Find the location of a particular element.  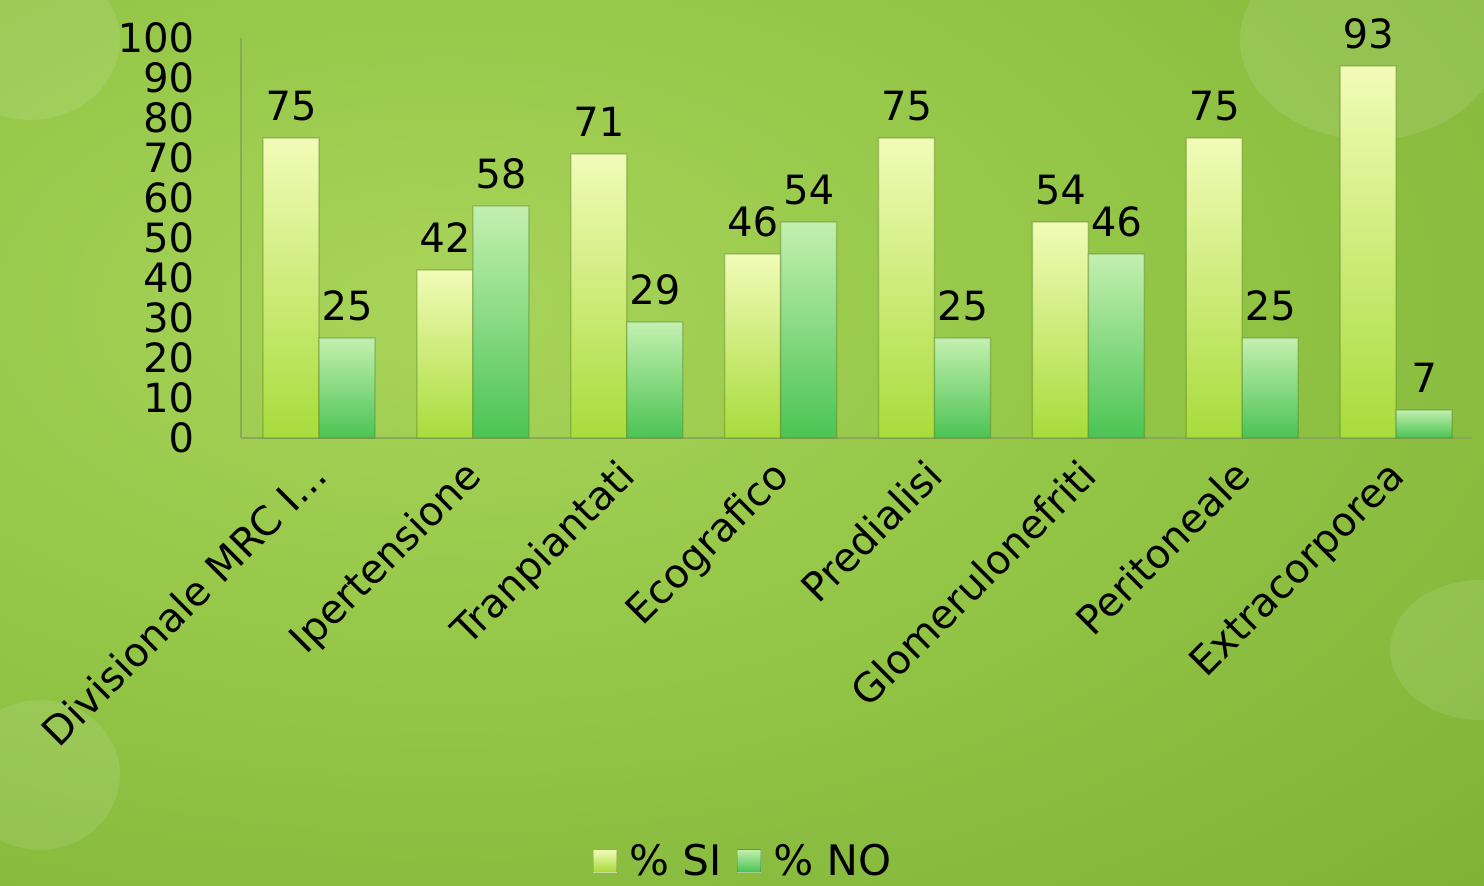

y-tick-label: 70 is located at coordinates (168, 159).